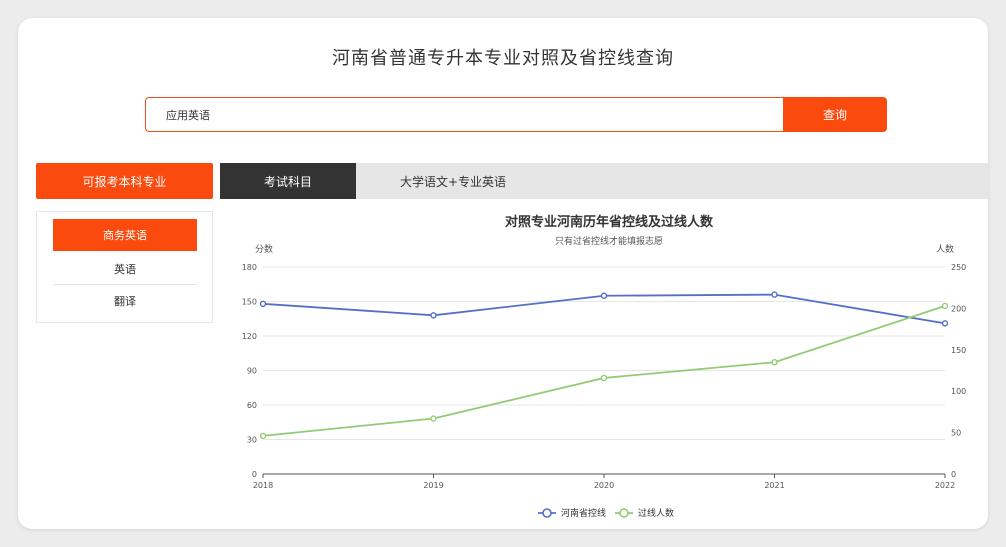 This screenshot has width=1006, height=547. Describe the element at coordinates (252, 371) in the screenshot. I see `y-left-tick-label: 90` at that location.